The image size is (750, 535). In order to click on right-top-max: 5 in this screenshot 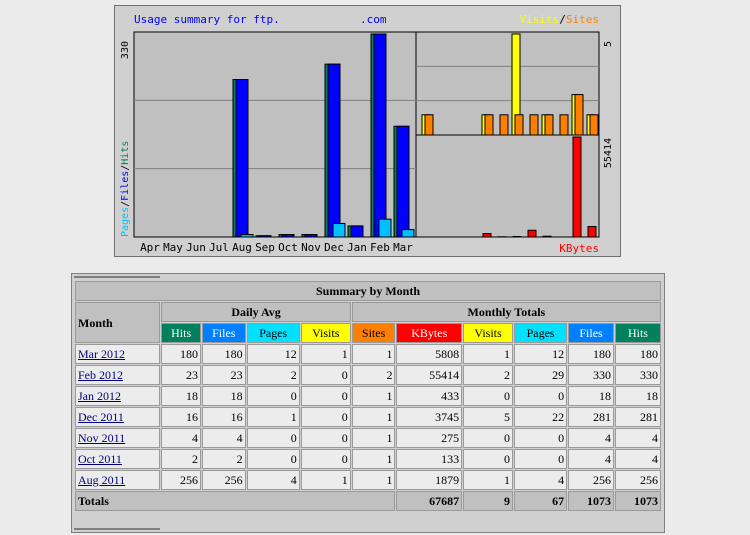, I will do `click(608, 44)`.